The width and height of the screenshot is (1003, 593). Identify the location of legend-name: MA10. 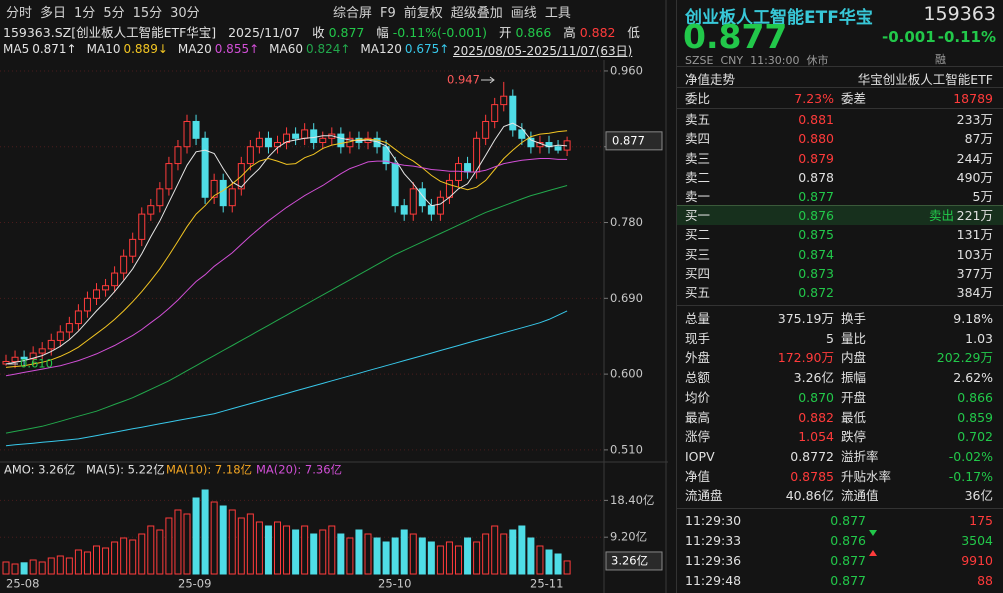
(103, 49).